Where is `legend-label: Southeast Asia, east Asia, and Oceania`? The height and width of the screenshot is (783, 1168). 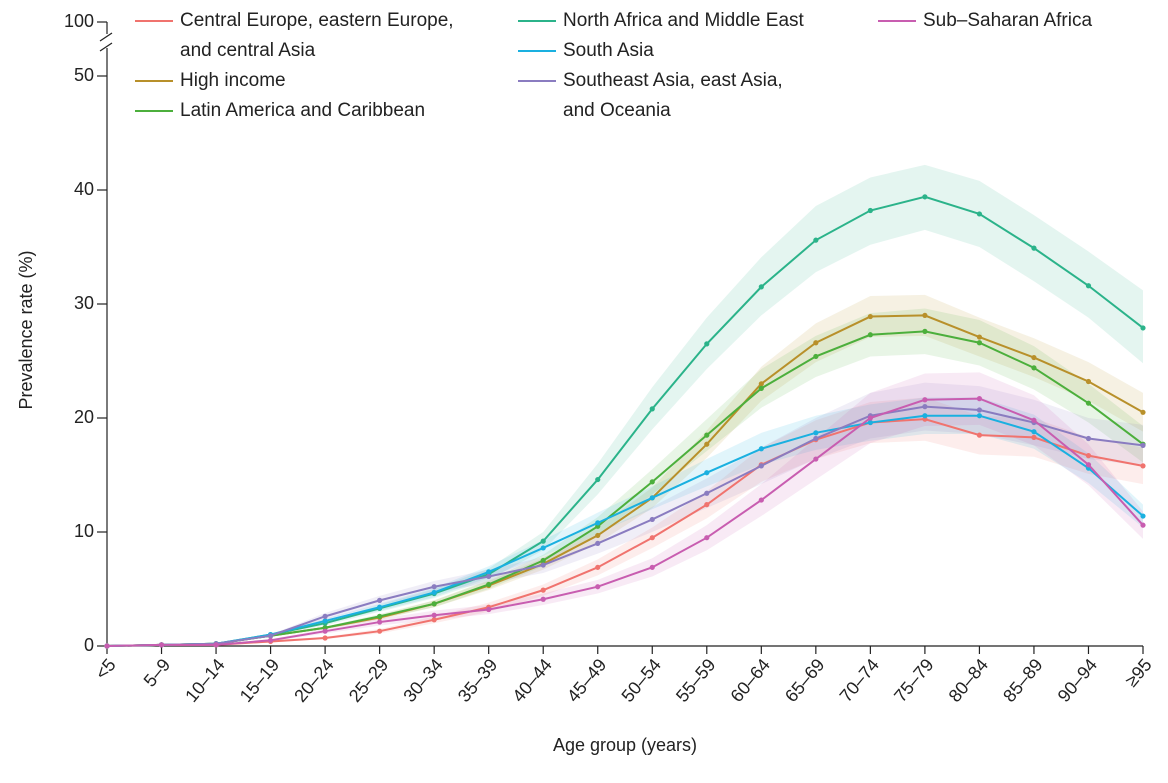 legend-label: Southeast Asia, east Asia, and Oceania is located at coordinates (673, 95).